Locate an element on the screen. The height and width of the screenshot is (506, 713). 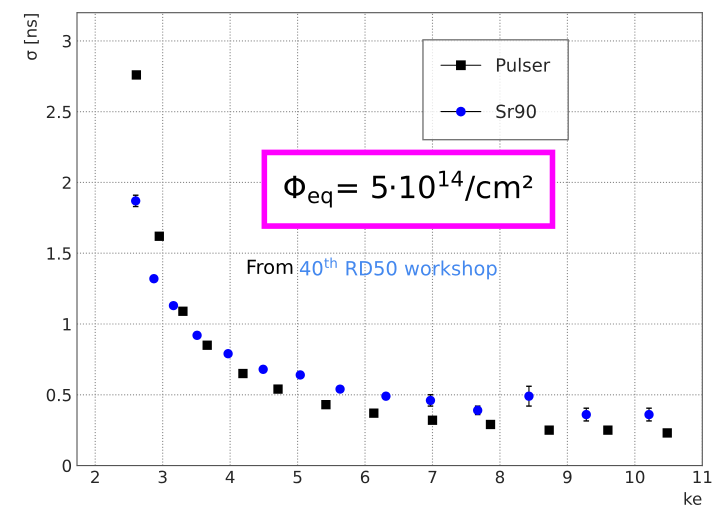
y-tick-label: 1.5 is located at coordinates (59, 253).